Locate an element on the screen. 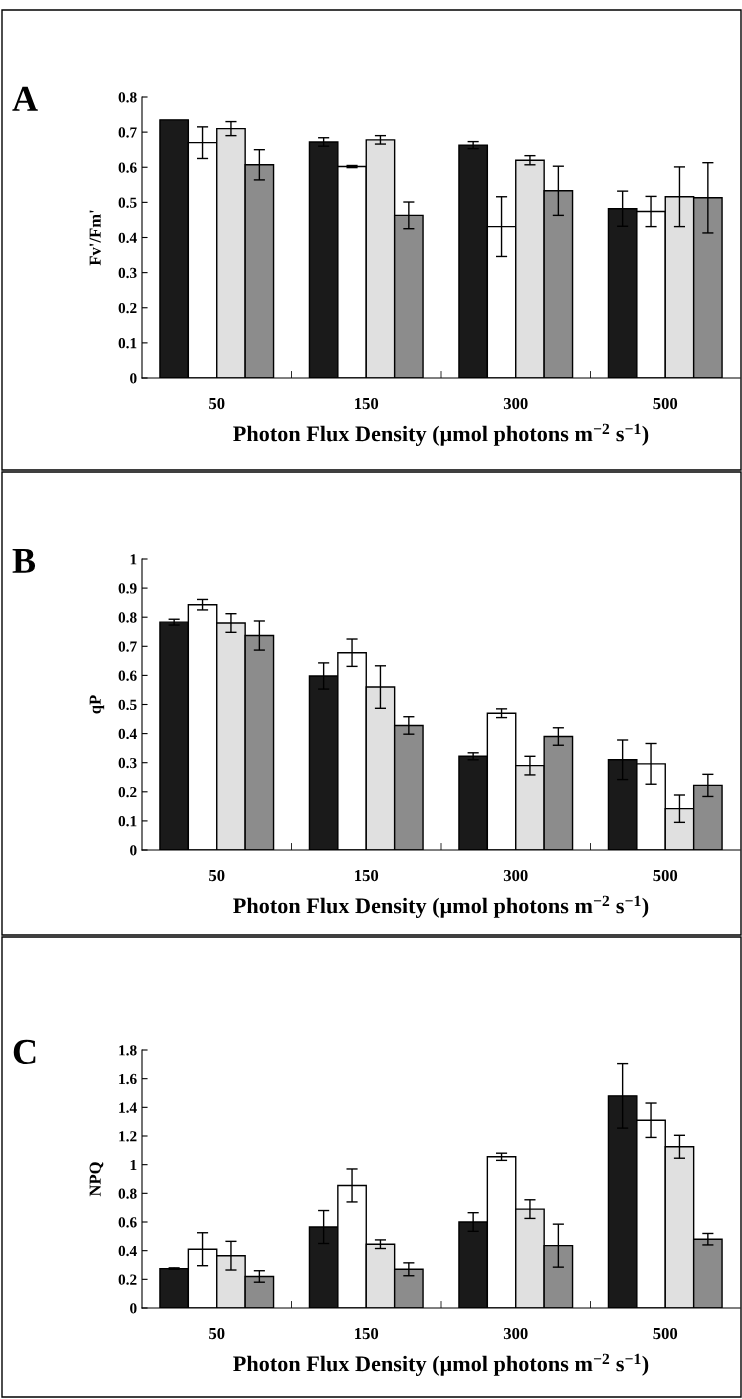  y-tick-label: 1.4 is located at coordinates (128, 1107).